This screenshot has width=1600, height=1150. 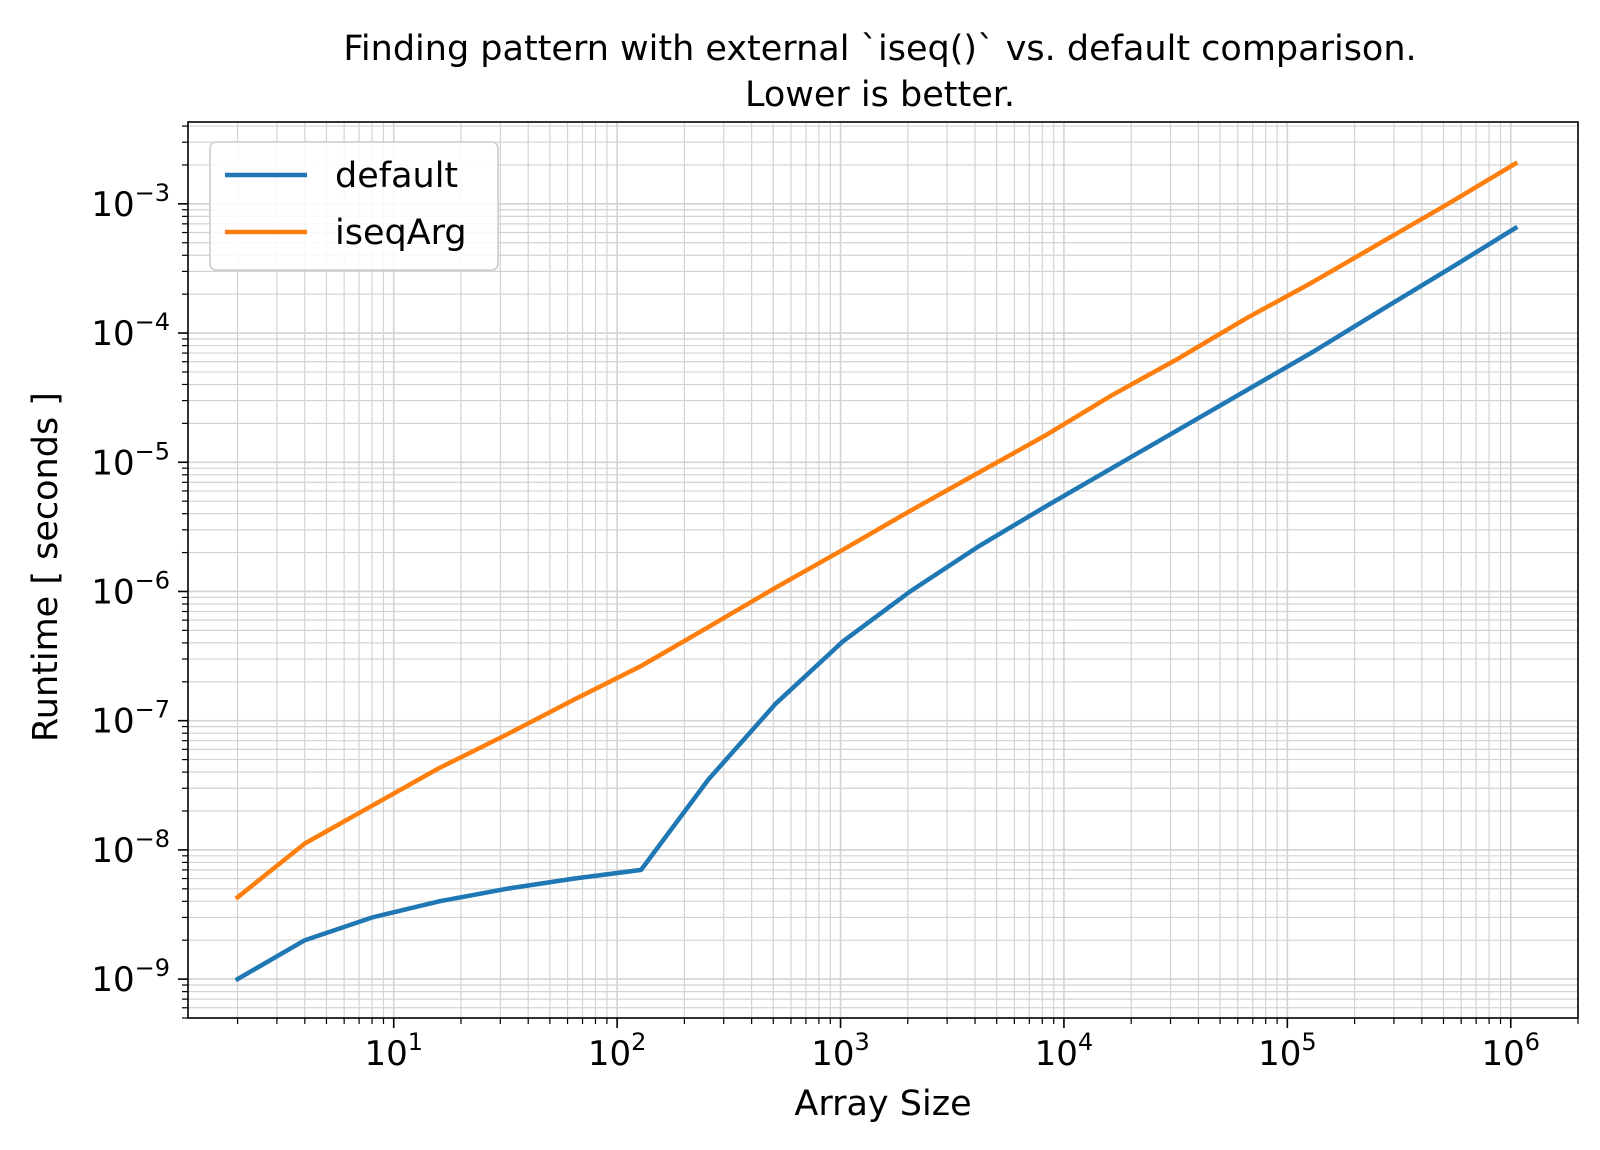 I want to click on x-tick-label: 10¹, so click(x=393, y=1051).